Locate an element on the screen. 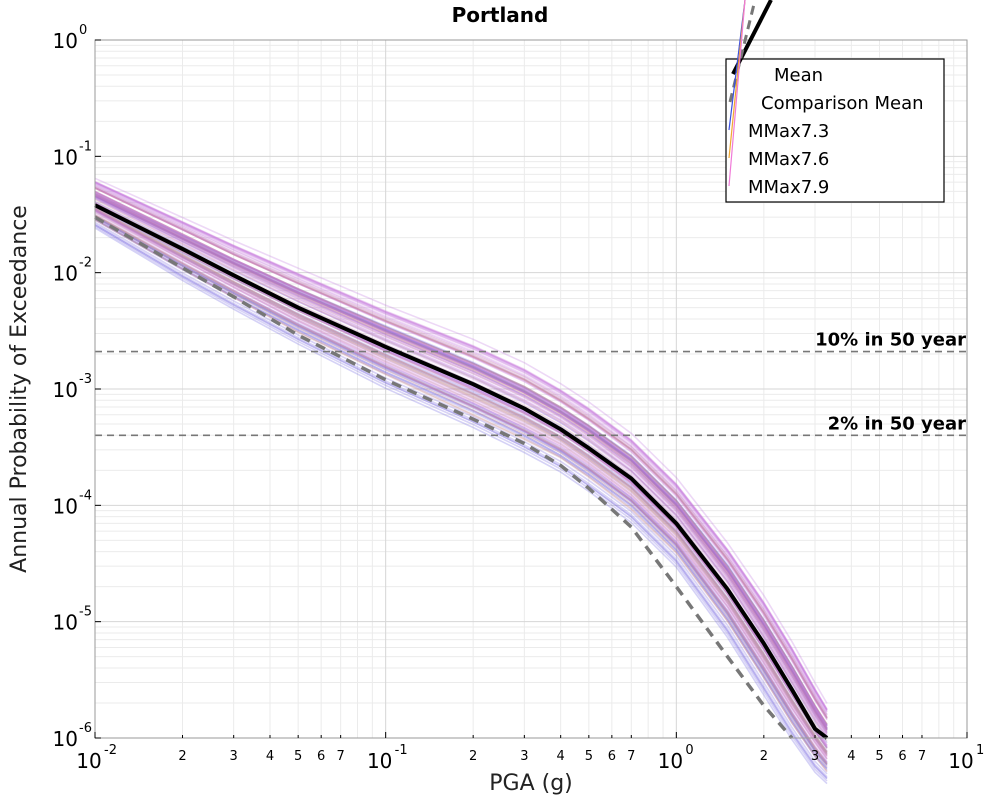 The width and height of the screenshot is (1000, 800). legend-label: MMax7.6 is located at coordinates (788, 159).